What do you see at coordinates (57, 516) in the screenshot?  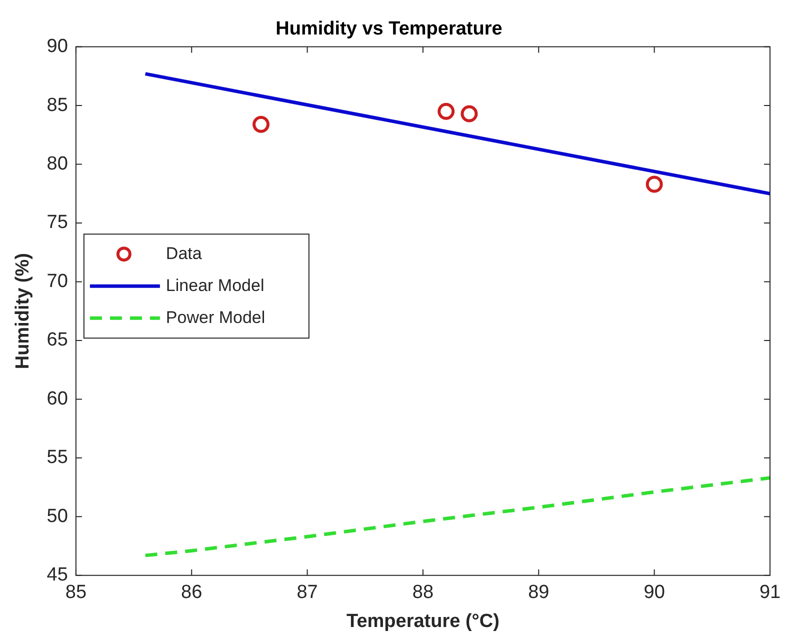 I see `y-tick-label: 50` at bounding box center [57, 516].